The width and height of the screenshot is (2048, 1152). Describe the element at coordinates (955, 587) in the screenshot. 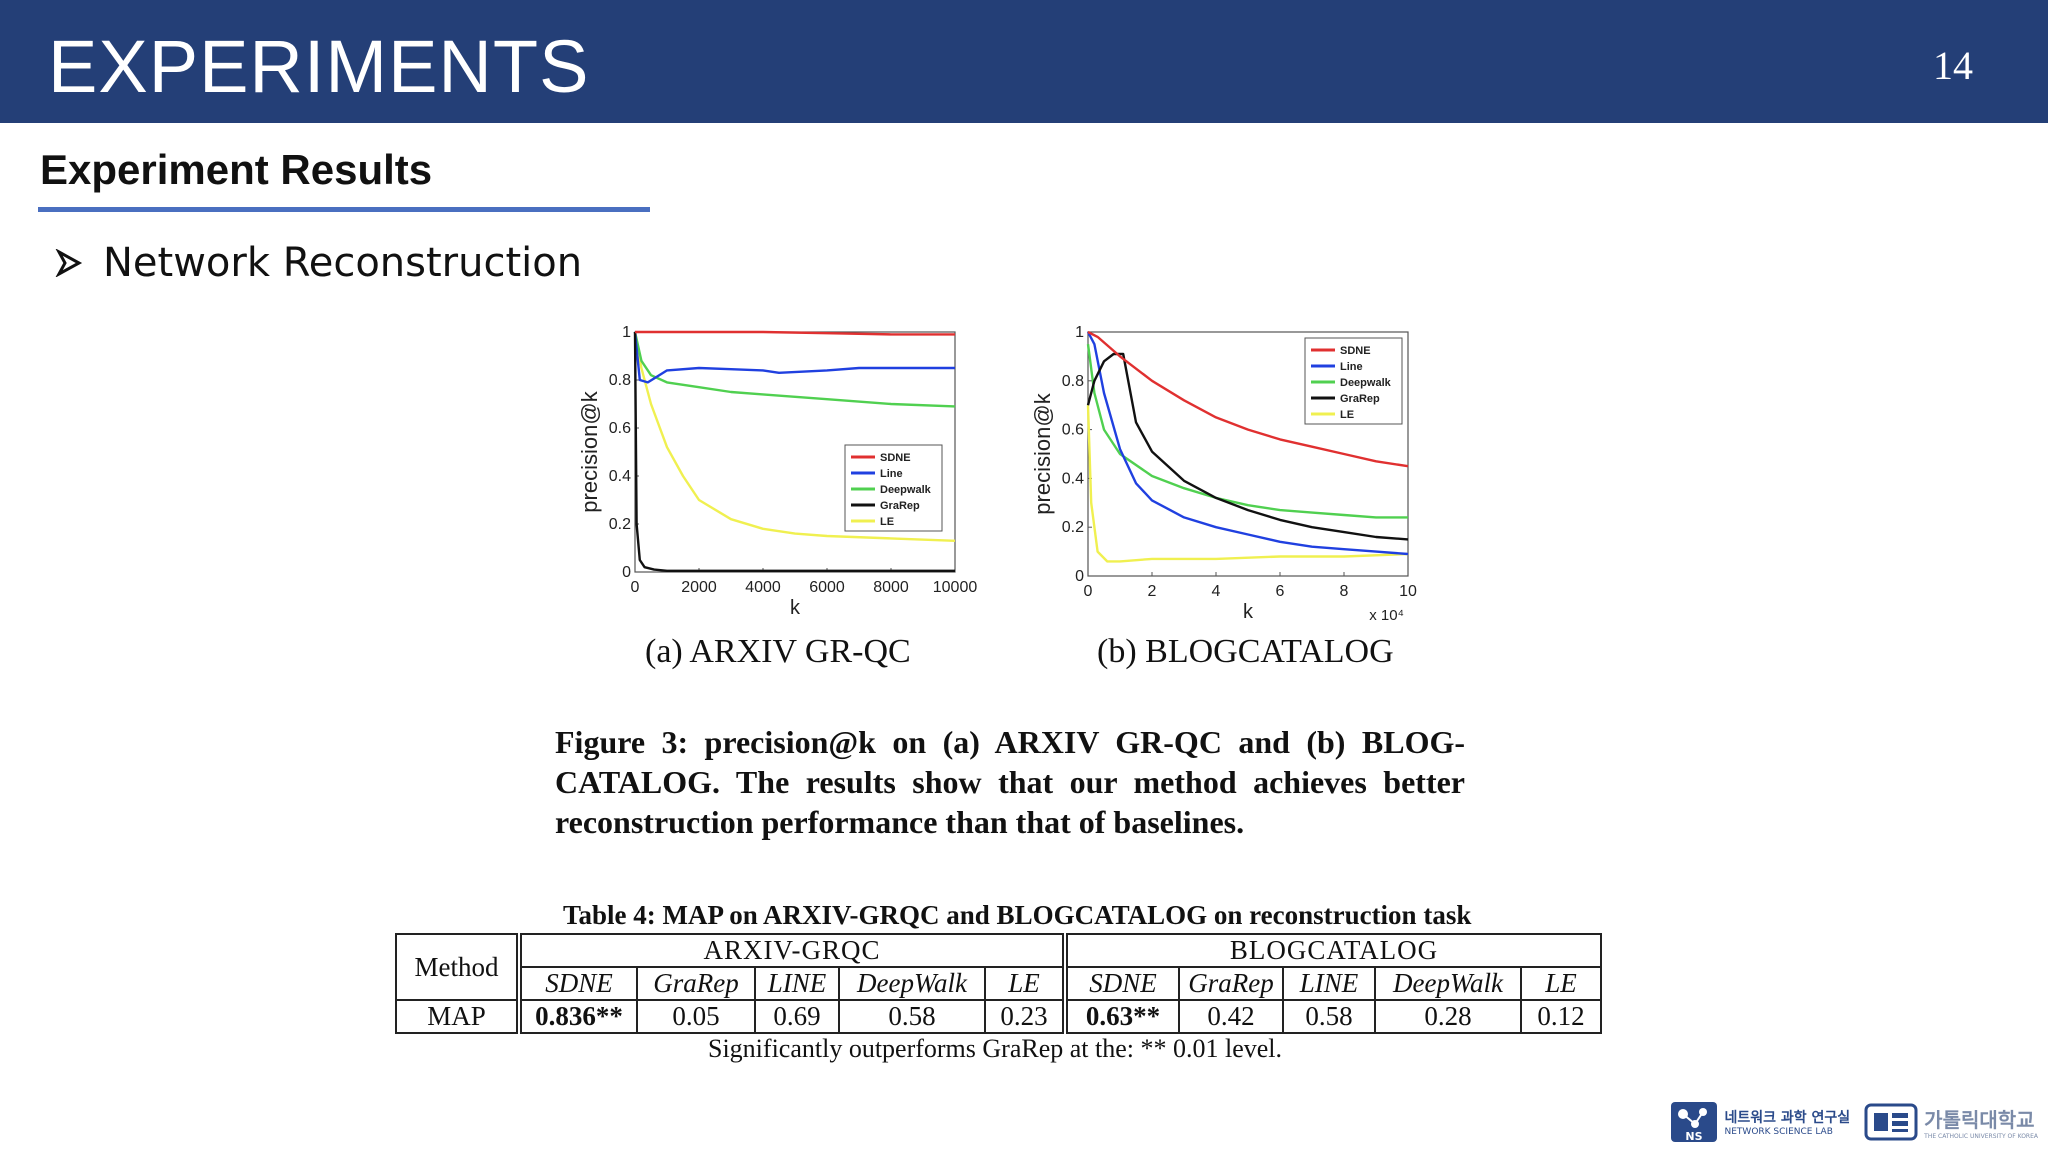

I see `x-tick-label: 10000` at that location.